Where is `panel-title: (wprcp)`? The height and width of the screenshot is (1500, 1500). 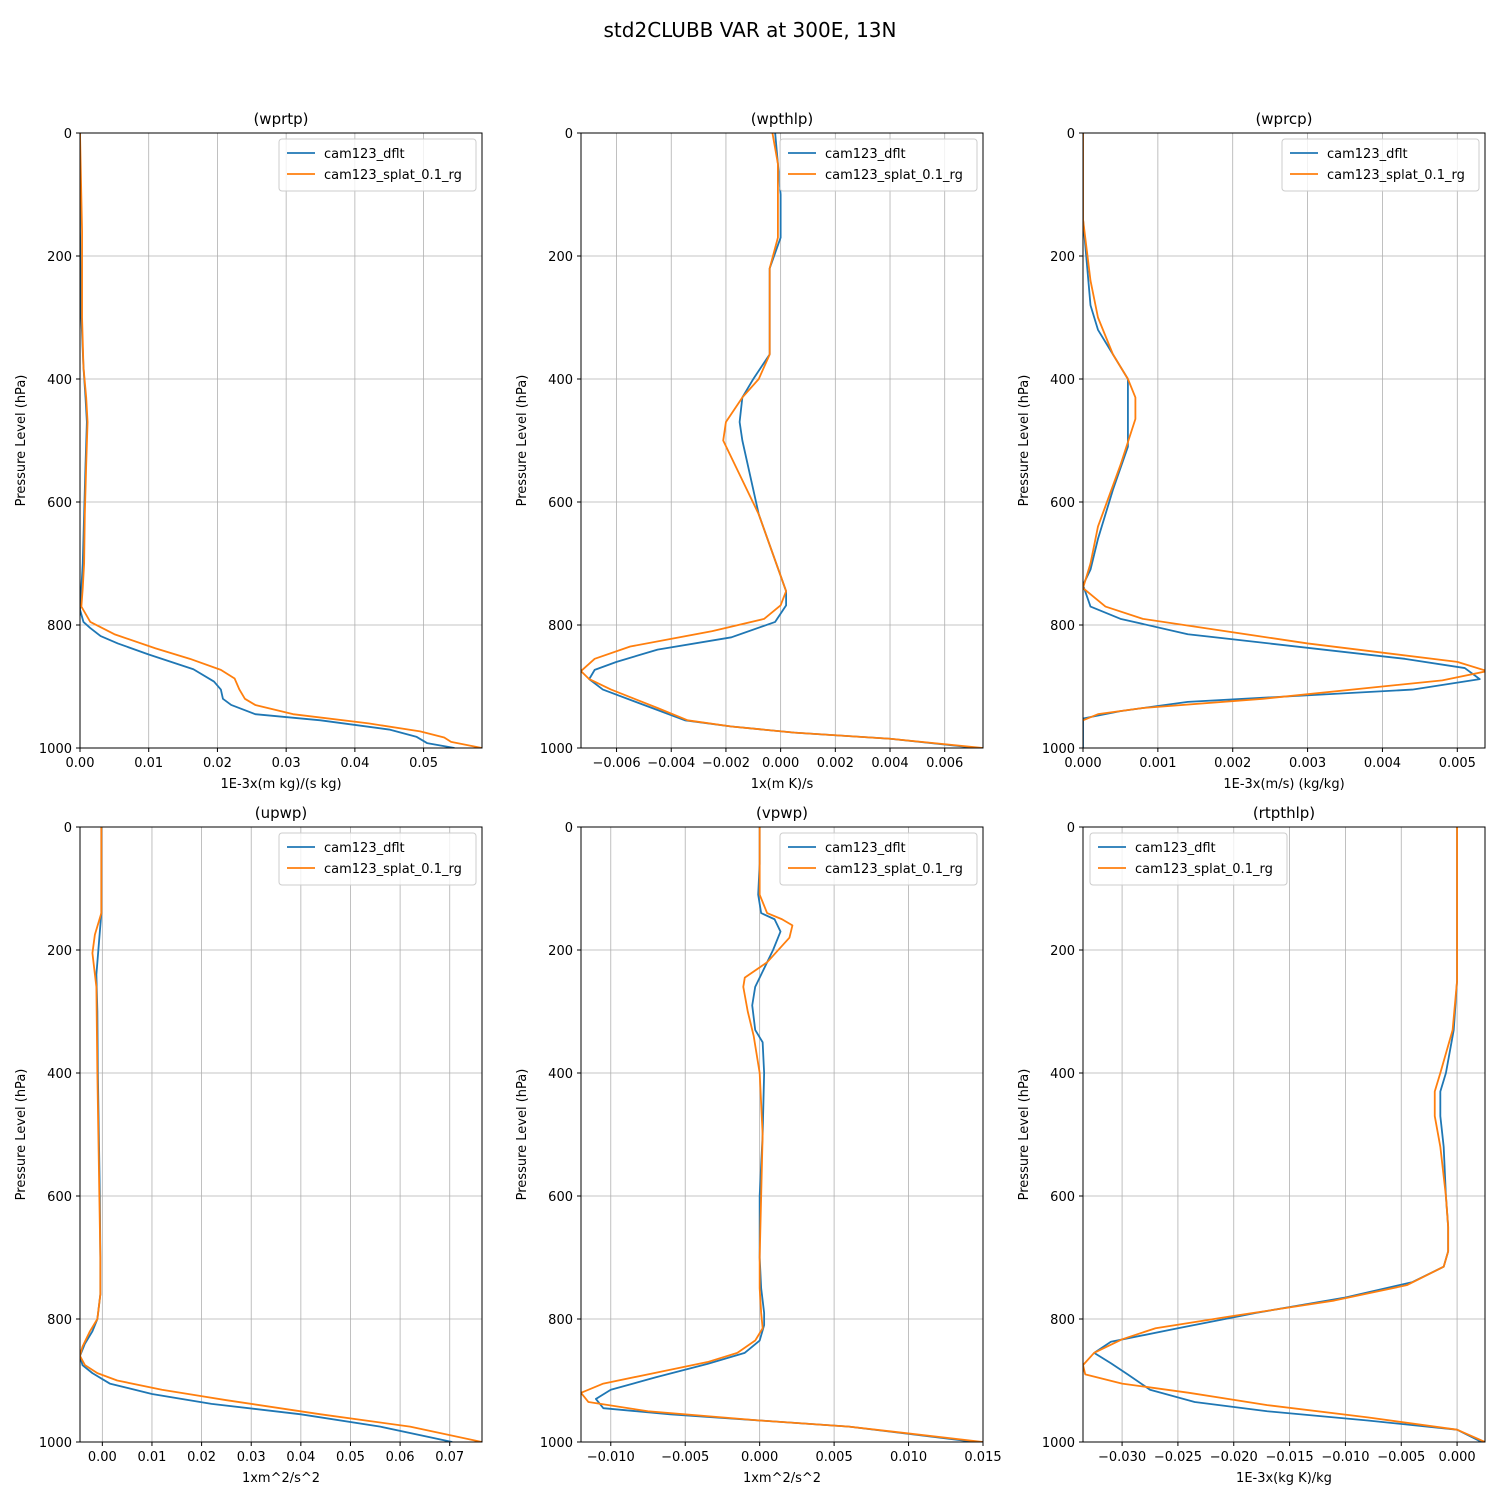 panel-title: (wprcp) is located at coordinates (1283, 119).